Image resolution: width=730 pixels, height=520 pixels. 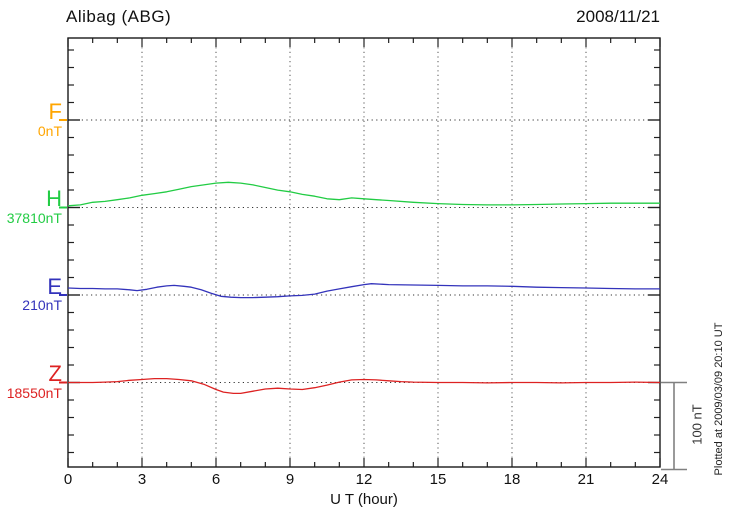 What do you see at coordinates (290, 479) in the screenshot?
I see `x-tick-9: 9` at bounding box center [290, 479].